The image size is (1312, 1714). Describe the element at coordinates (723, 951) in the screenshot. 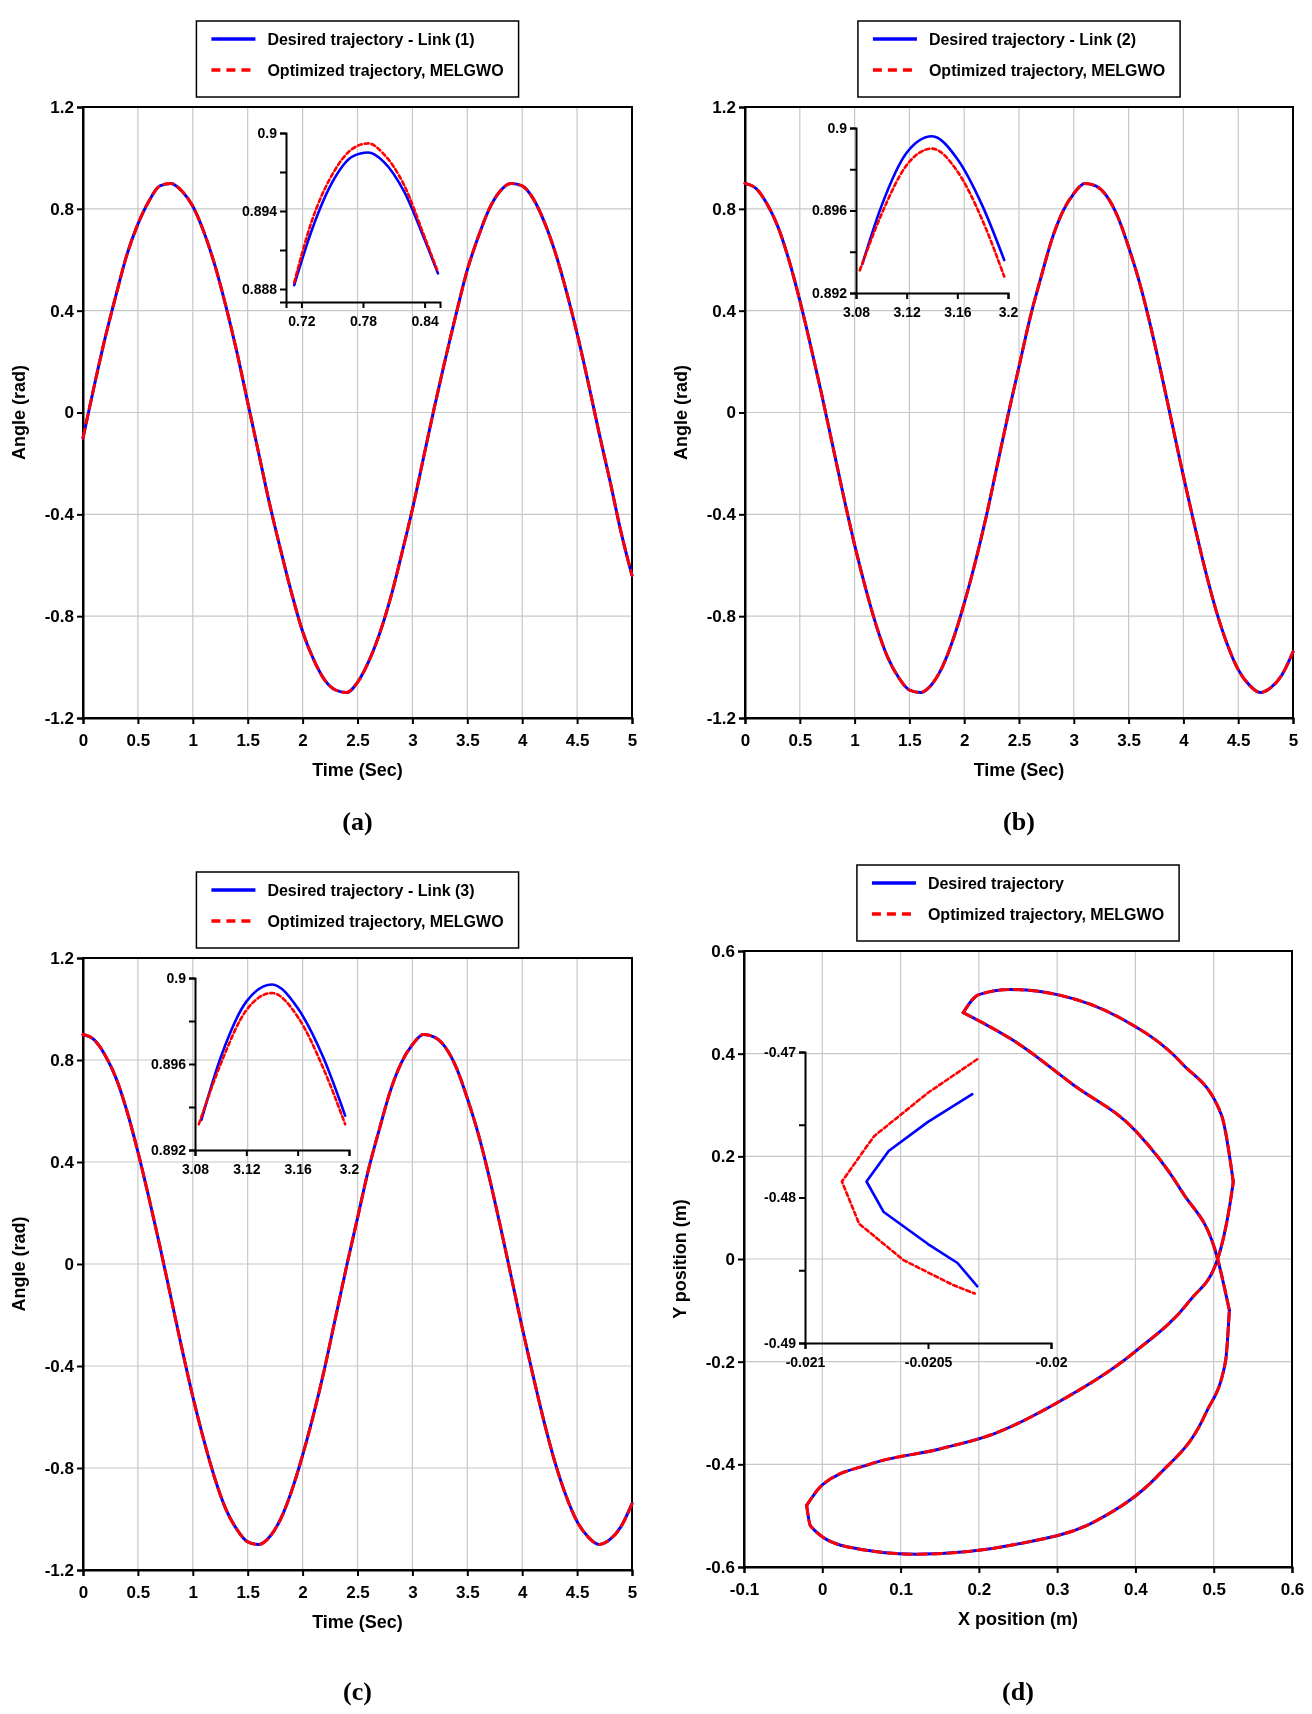

I see `y-tick-label: 0.6` at that location.